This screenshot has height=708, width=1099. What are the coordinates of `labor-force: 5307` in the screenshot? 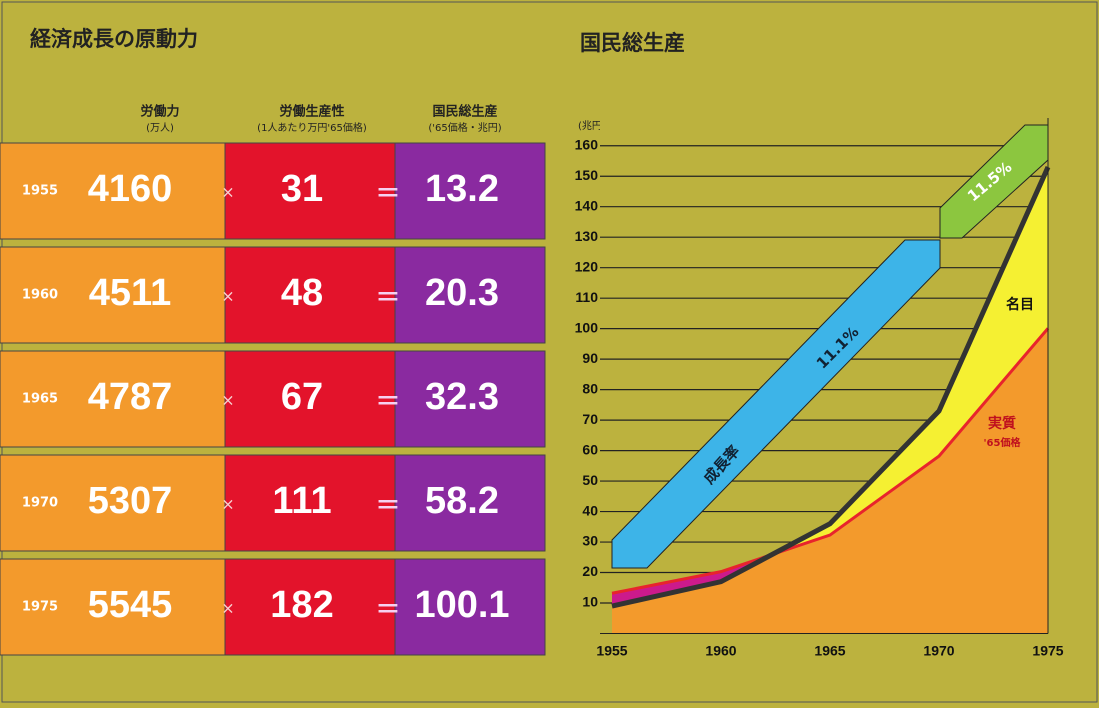 It's located at (130, 501).